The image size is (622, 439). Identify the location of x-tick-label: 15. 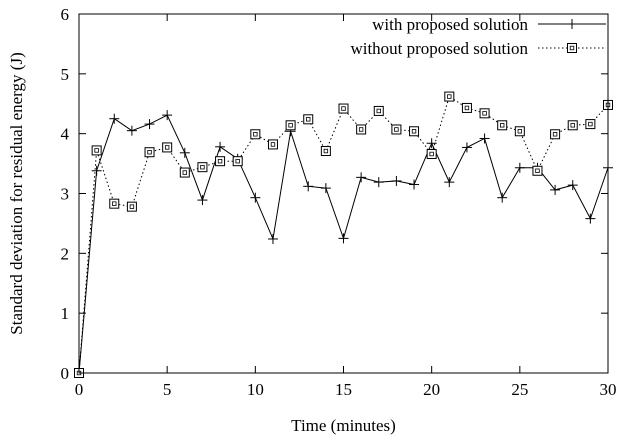
(343, 389).